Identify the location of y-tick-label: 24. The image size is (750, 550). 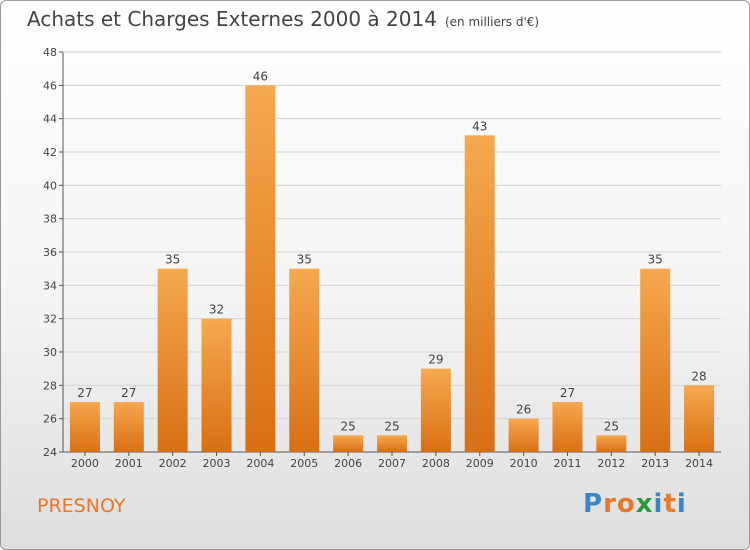
(50, 452).